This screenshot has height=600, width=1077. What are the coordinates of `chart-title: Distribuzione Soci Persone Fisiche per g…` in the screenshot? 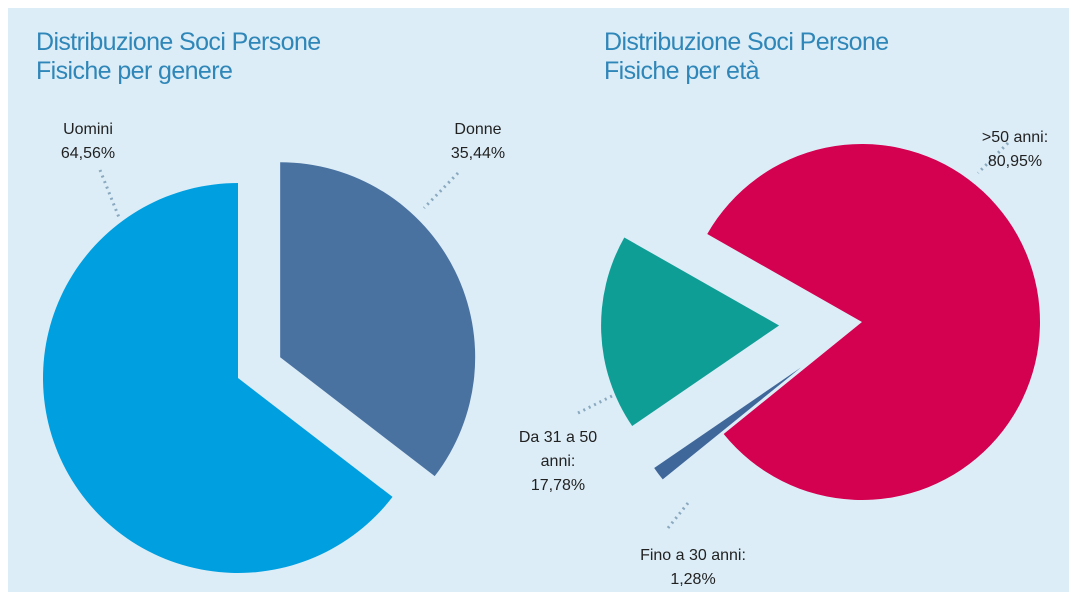 It's located at (178, 56).